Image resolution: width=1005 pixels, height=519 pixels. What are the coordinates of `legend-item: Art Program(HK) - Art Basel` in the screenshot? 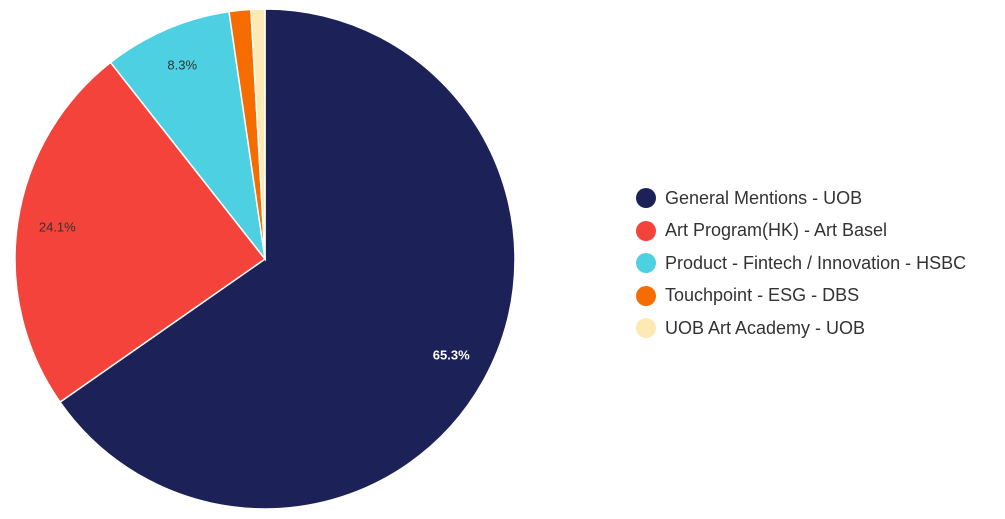 It's located at (801, 231).